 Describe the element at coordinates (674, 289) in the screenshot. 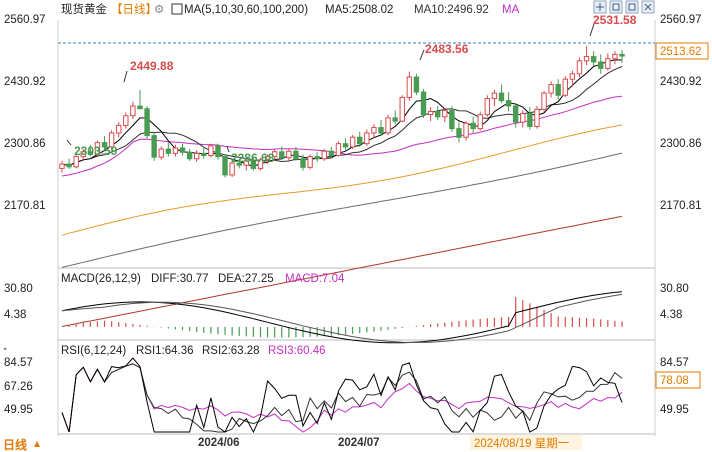

I see `macd-tick-right: 30.80` at that location.